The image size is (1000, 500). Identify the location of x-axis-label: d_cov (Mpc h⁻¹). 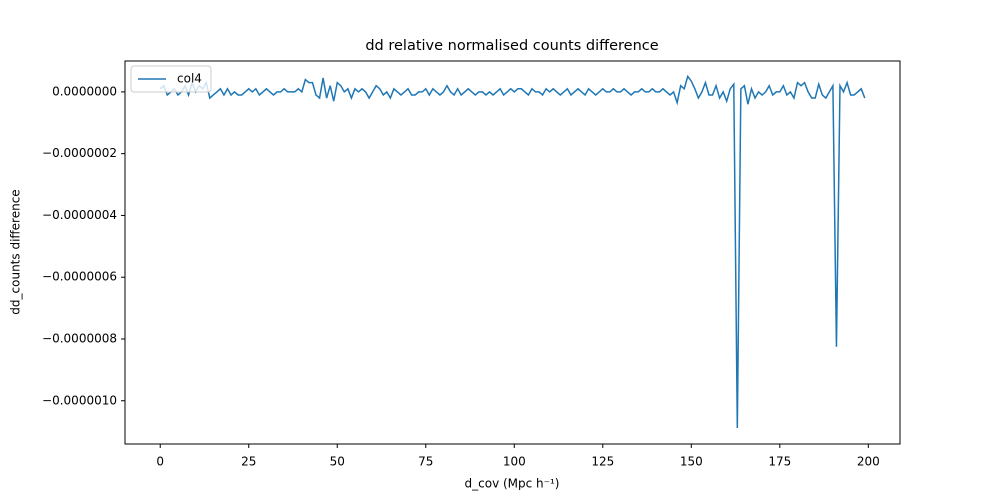
(512, 484).